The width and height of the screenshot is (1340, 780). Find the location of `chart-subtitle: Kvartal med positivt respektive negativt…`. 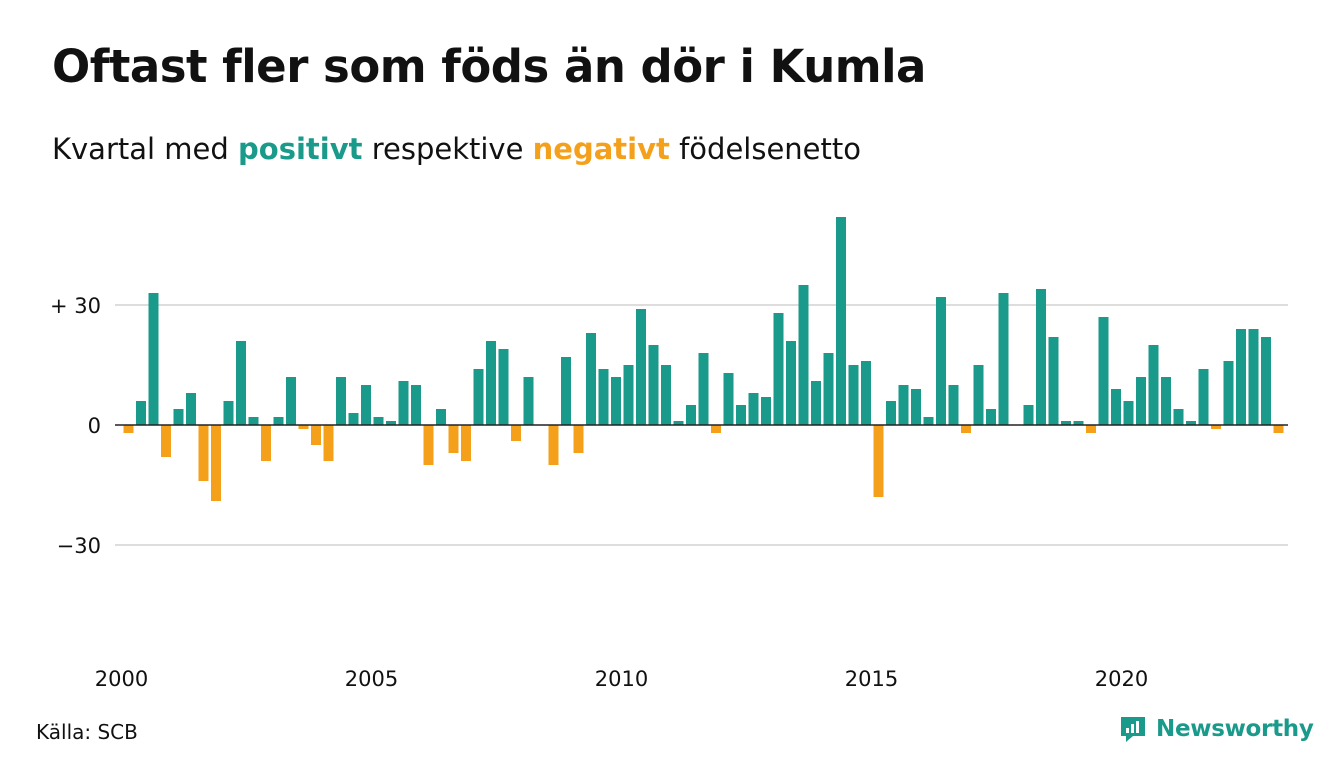

chart-subtitle: Kvartal med positivt respektive negativt… is located at coordinates (456, 149).